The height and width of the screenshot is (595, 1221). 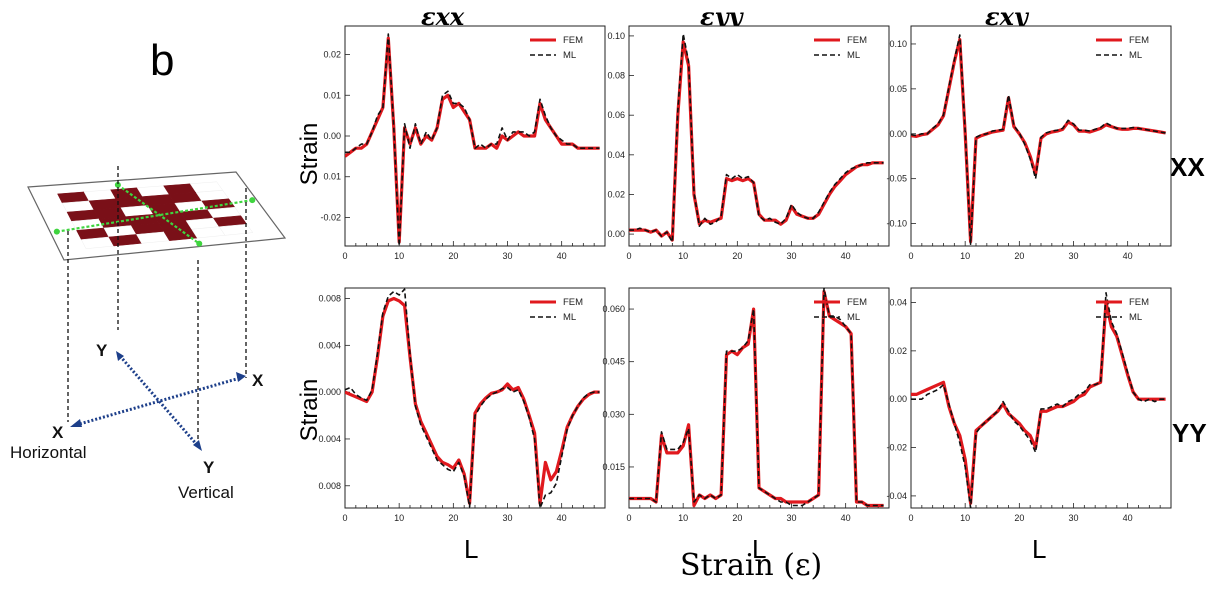 What do you see at coordinates (898, 89) in the screenshot?
I see `y-tick-label: 0.05` at bounding box center [898, 89].